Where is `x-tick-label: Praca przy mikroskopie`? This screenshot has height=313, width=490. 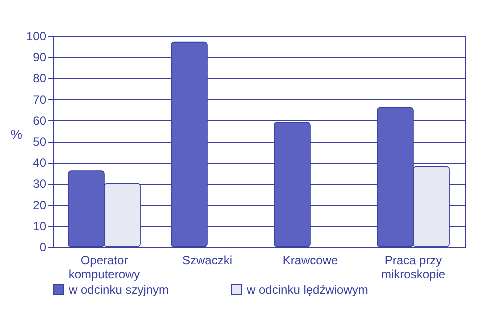 x-tick-label: Praca przy mikroskopie is located at coordinates (413, 268).